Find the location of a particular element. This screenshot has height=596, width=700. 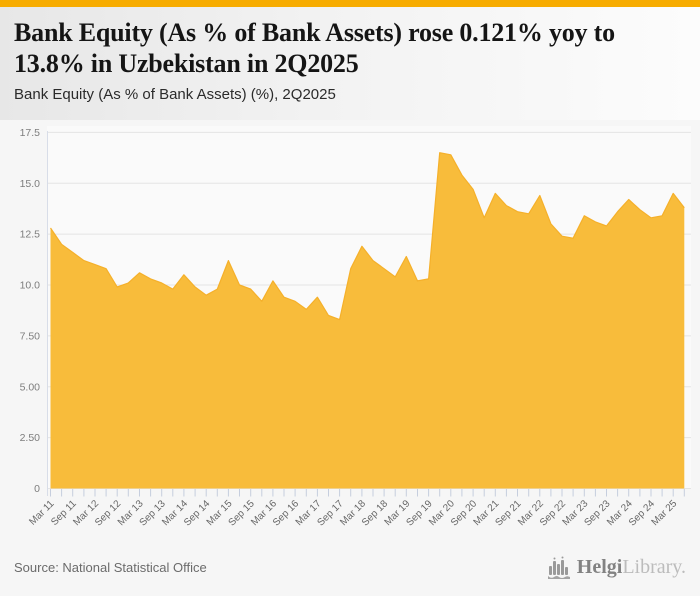

y-tick-label: 0 is located at coordinates (37, 489).